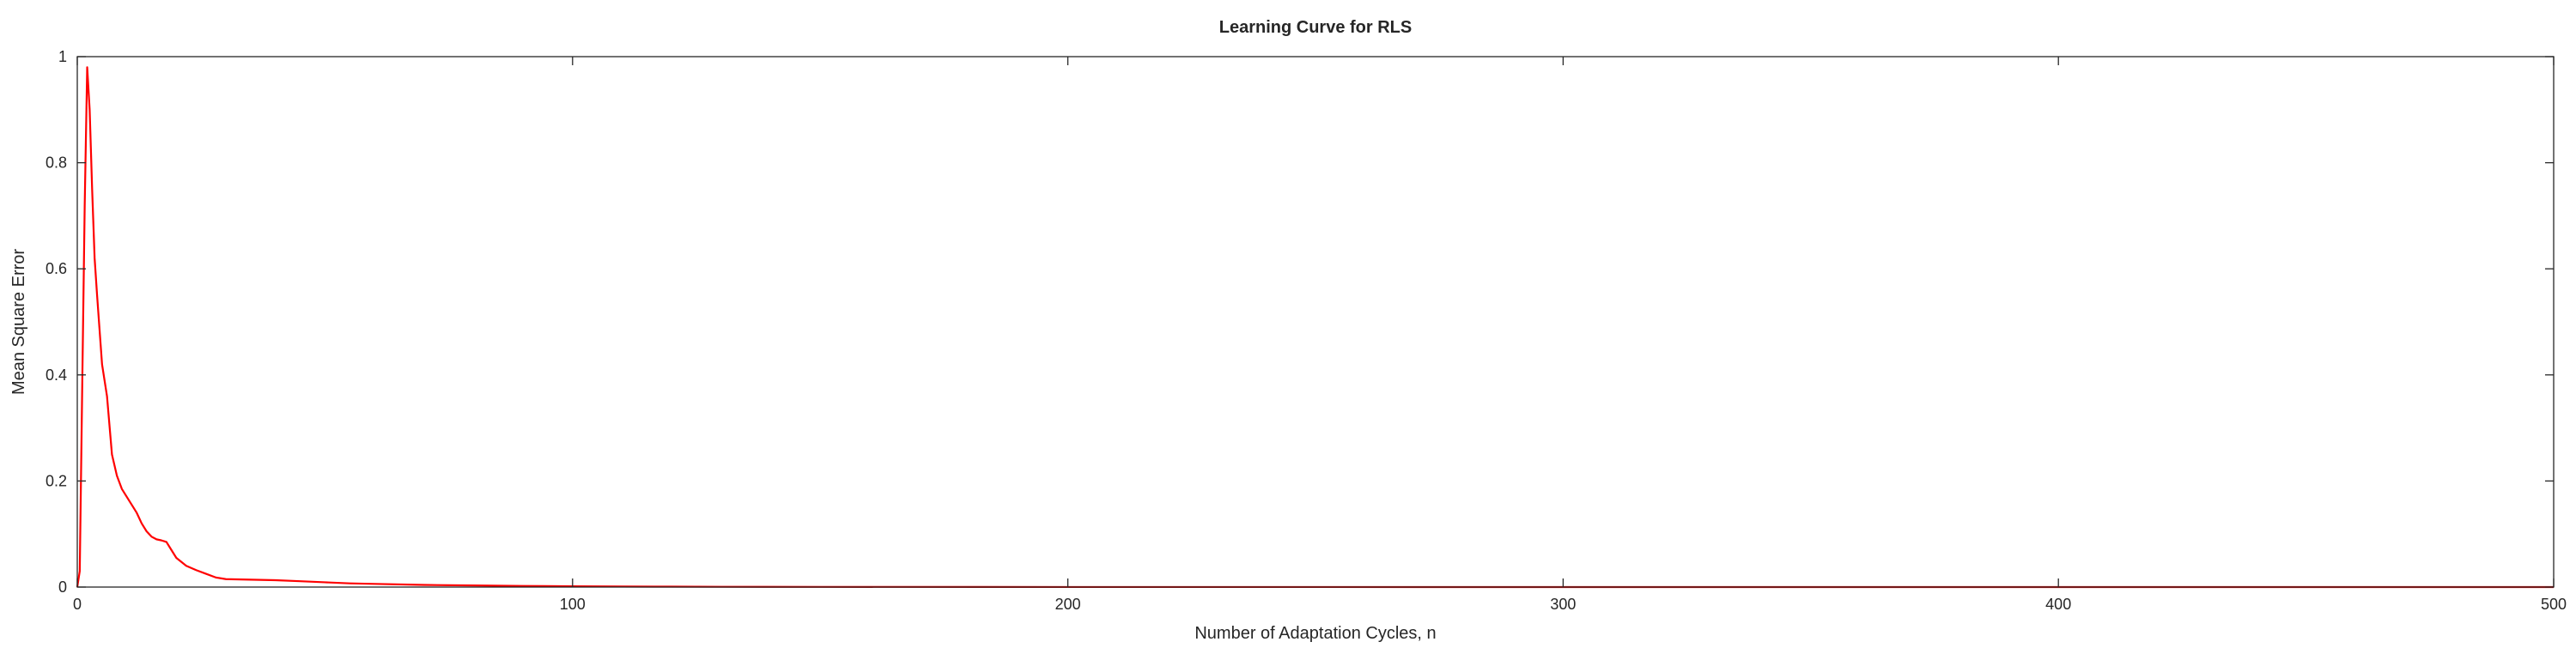  What do you see at coordinates (1563, 604) in the screenshot?
I see `x-tick-label: 300` at bounding box center [1563, 604].